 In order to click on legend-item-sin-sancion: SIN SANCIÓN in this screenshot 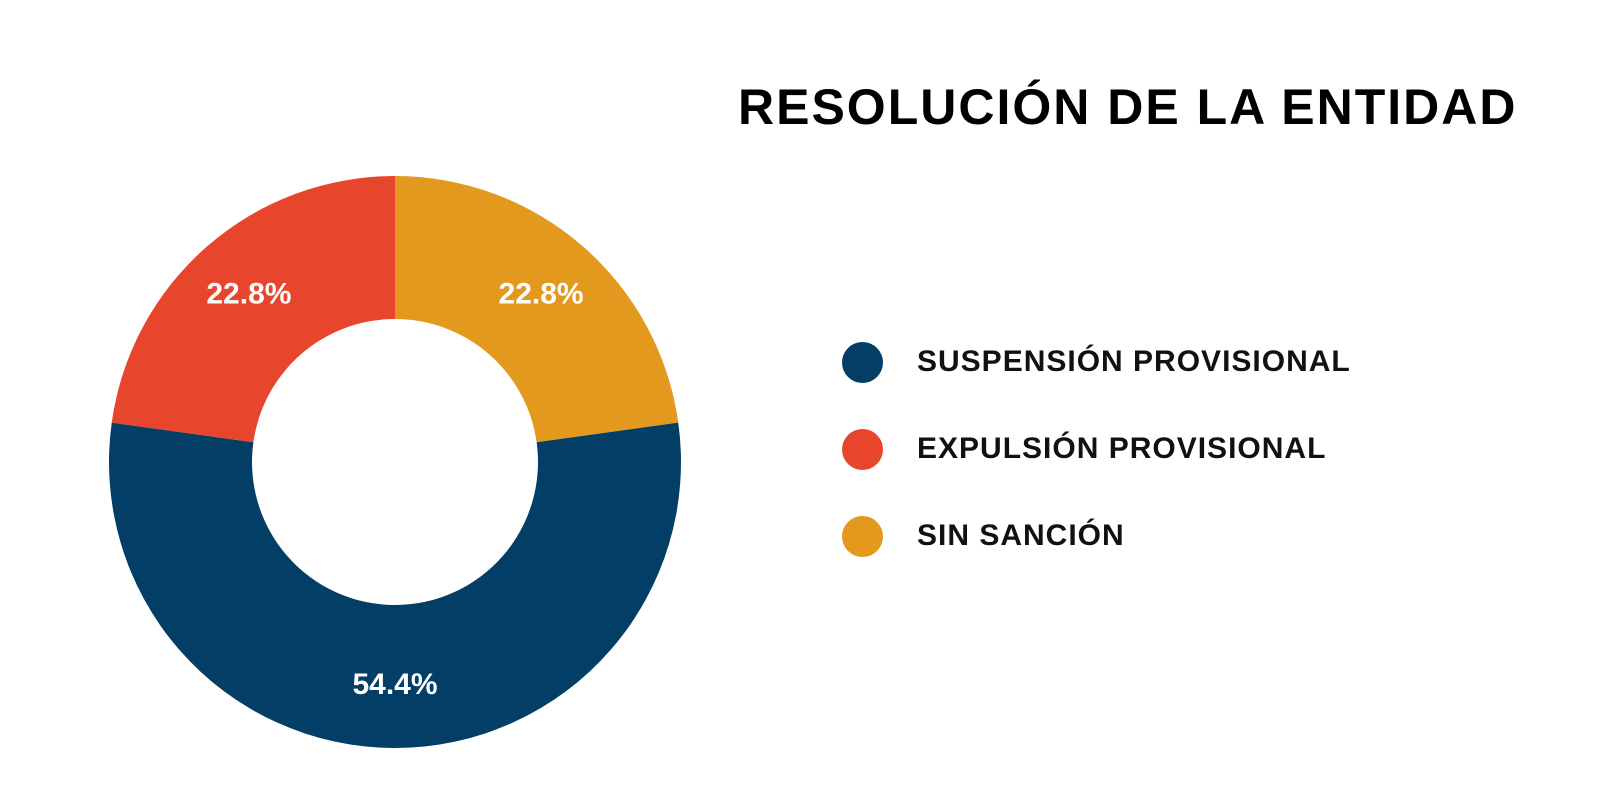, I will do `click(1096, 536)`.